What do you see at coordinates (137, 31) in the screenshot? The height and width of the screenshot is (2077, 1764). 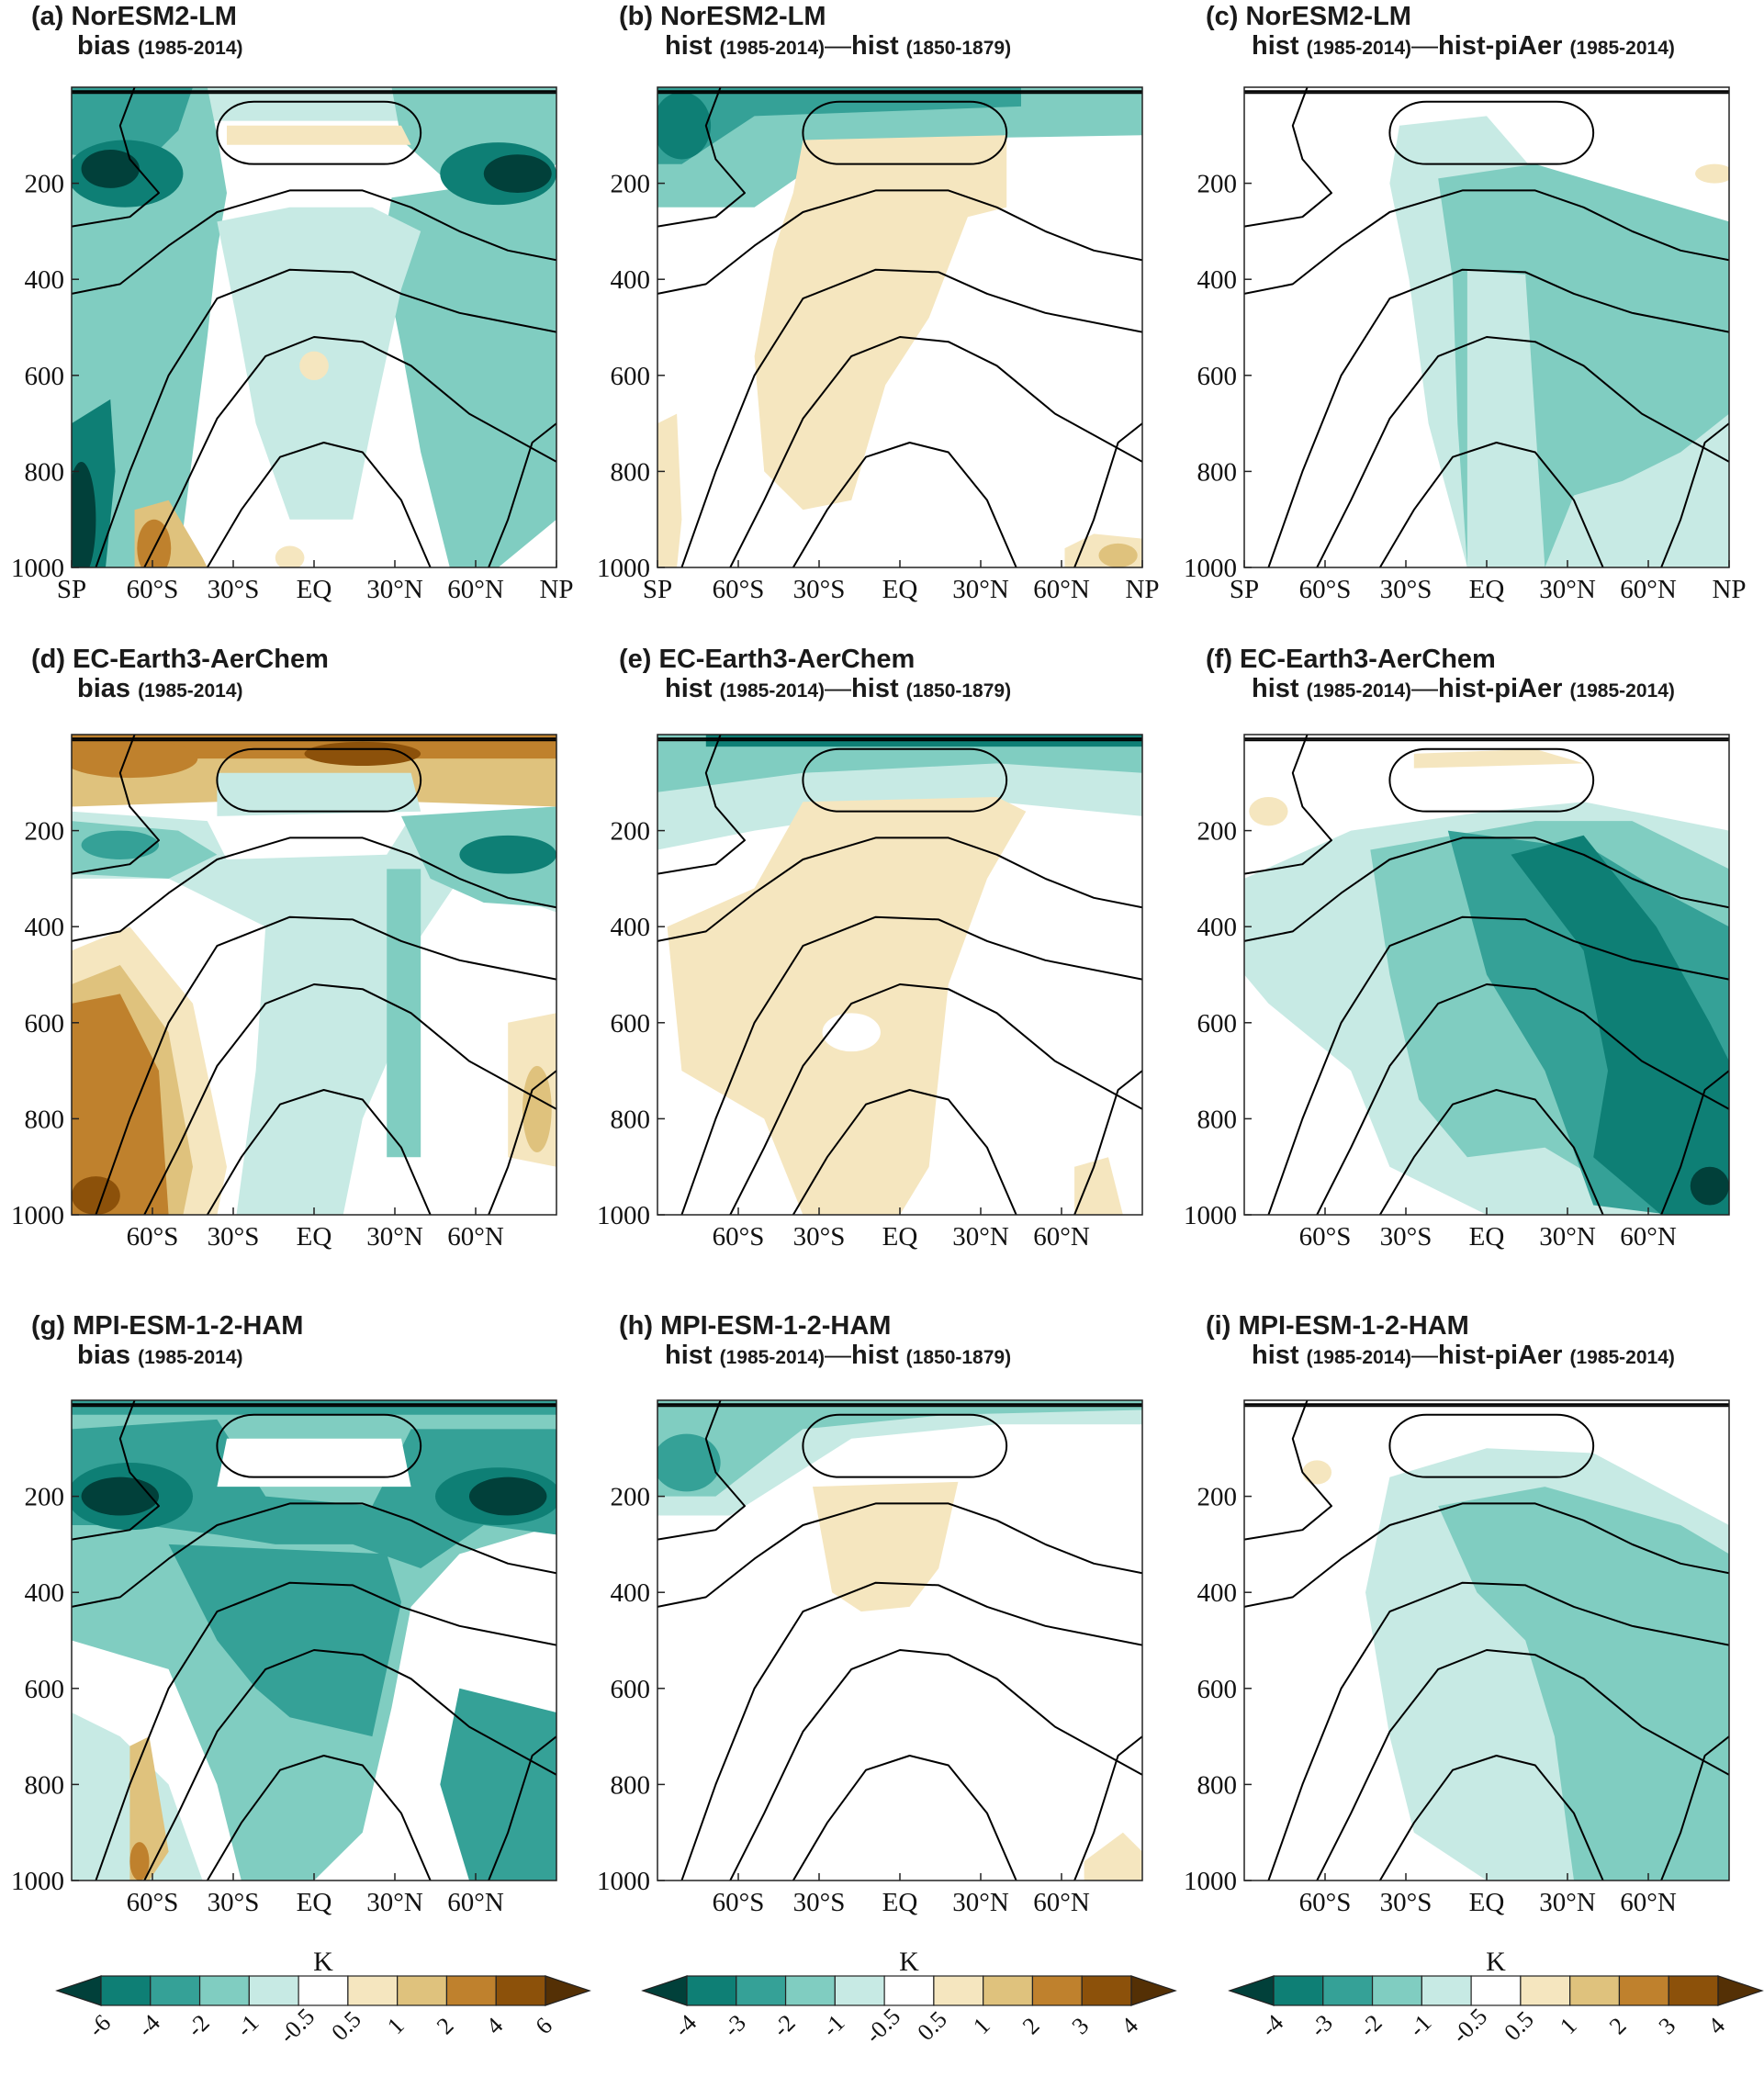 I see `panel-title-a: (a) NorESM2-LM bias (1985-2014)` at bounding box center [137, 31].